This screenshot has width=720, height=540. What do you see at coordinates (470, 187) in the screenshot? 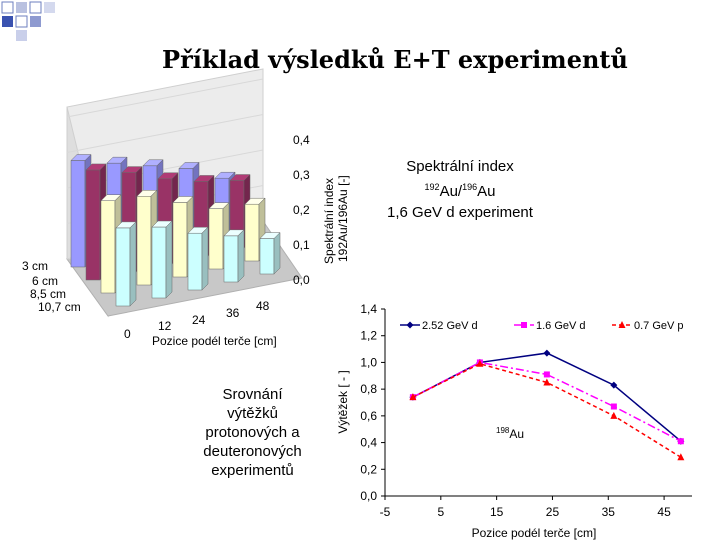
I see `sup-196: 196` at bounding box center [470, 187].